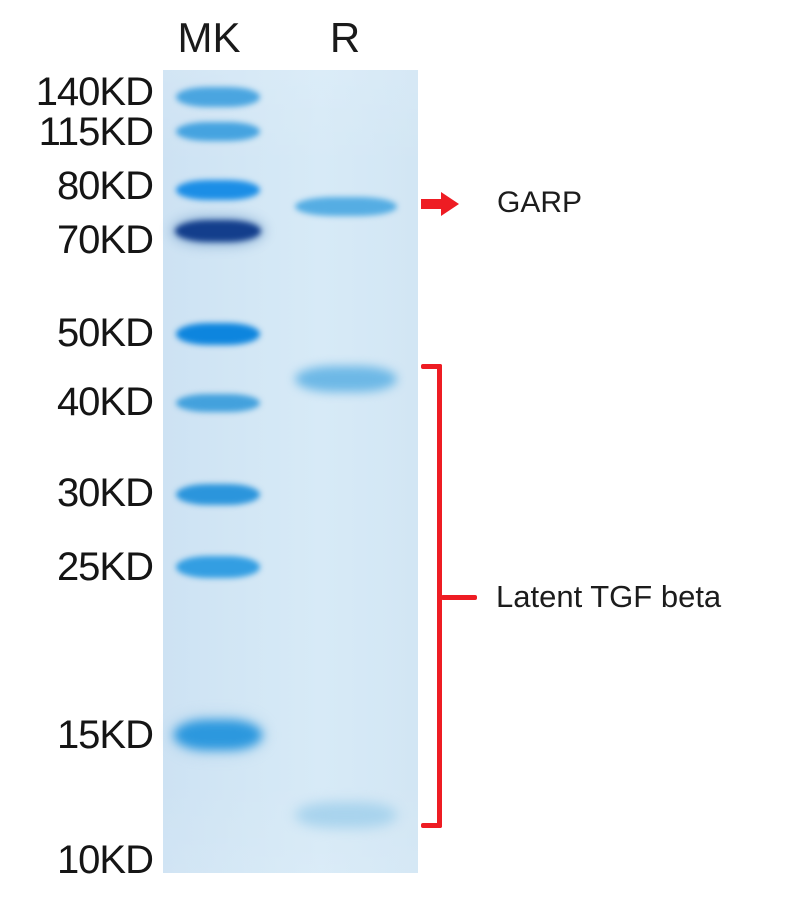 The height and width of the screenshot is (915, 800). Describe the element at coordinates (609, 596) in the screenshot. I see `latent-tgf-beta-annotation-label: Latent TGF beta` at that location.